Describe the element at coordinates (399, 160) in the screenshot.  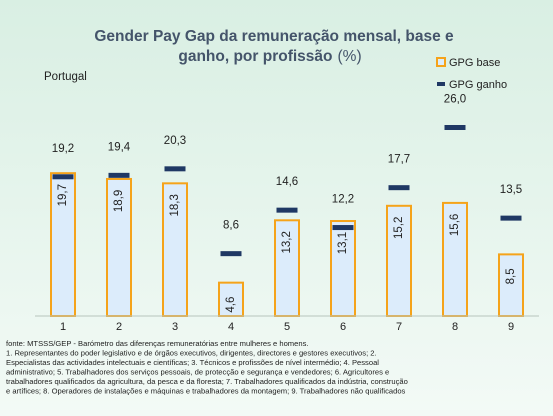
I see `marker-value-label: 17,7` at that location.